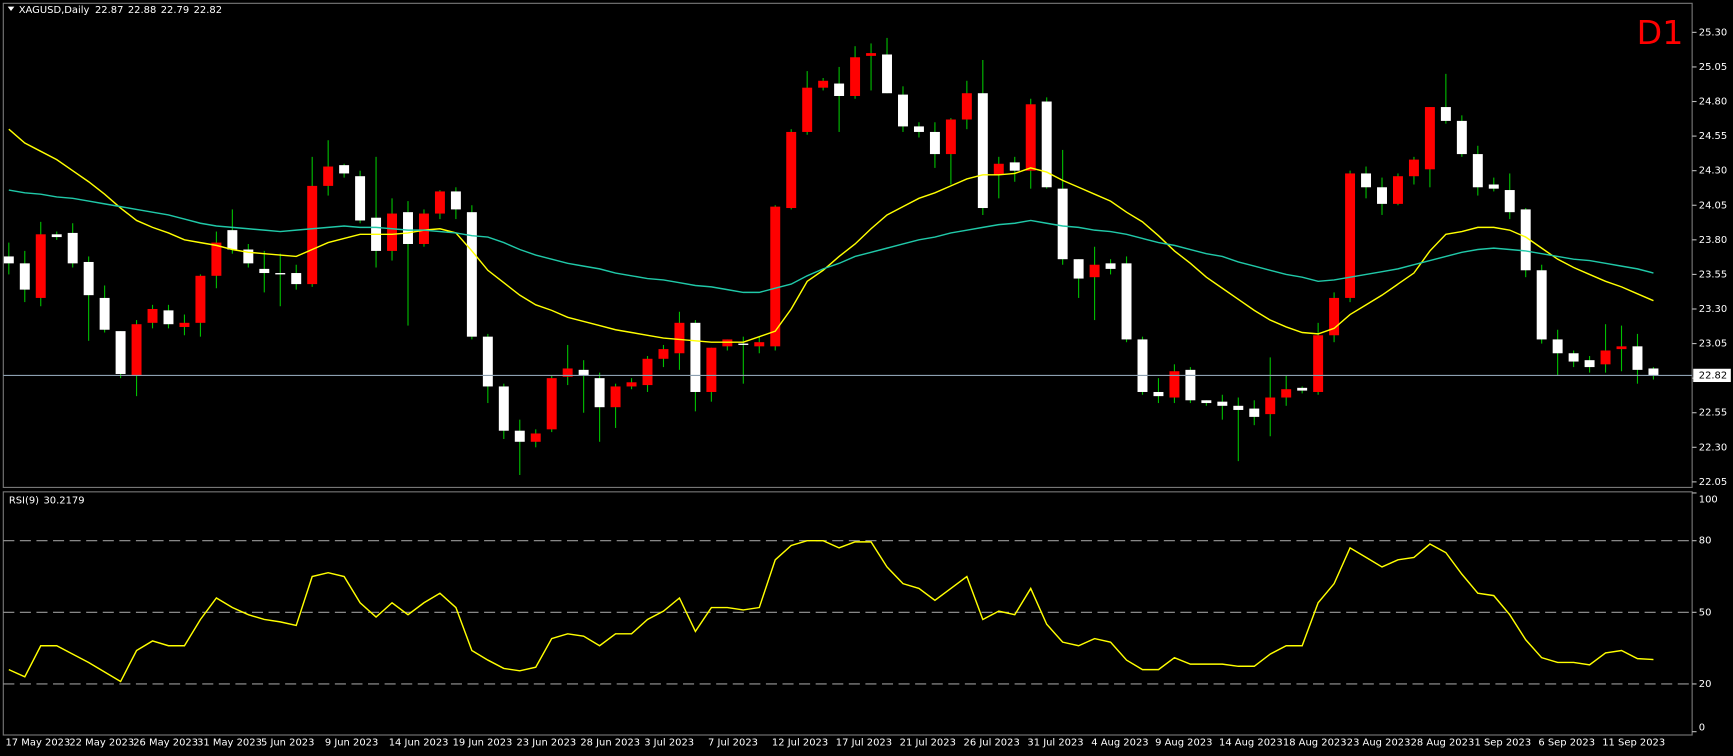 The width and height of the screenshot is (1733, 756). I want to click on x-tick-label: 26 May 2023, so click(165, 743).